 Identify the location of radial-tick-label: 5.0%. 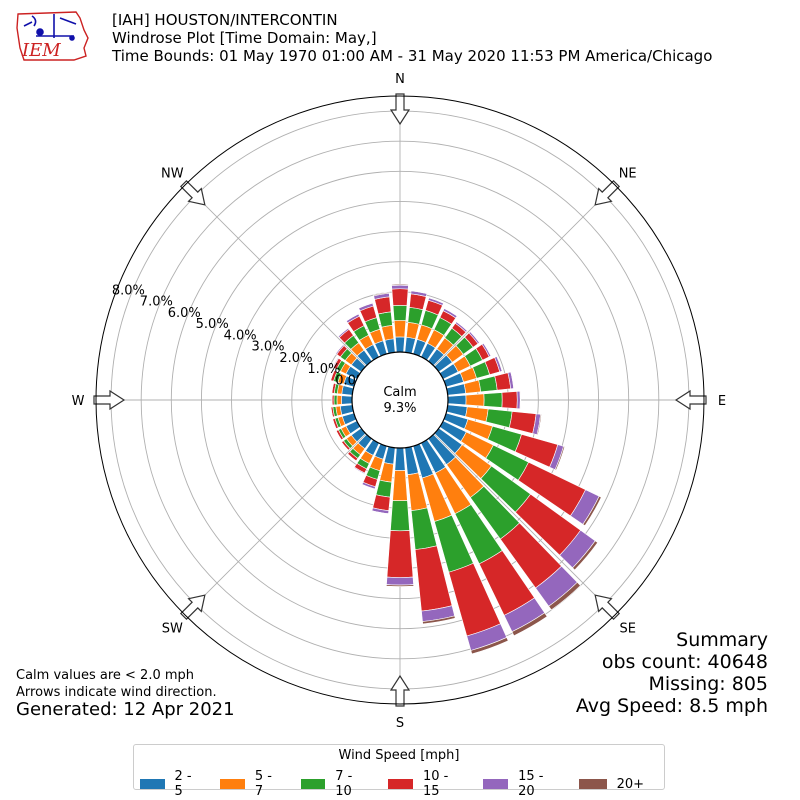
(212, 324).